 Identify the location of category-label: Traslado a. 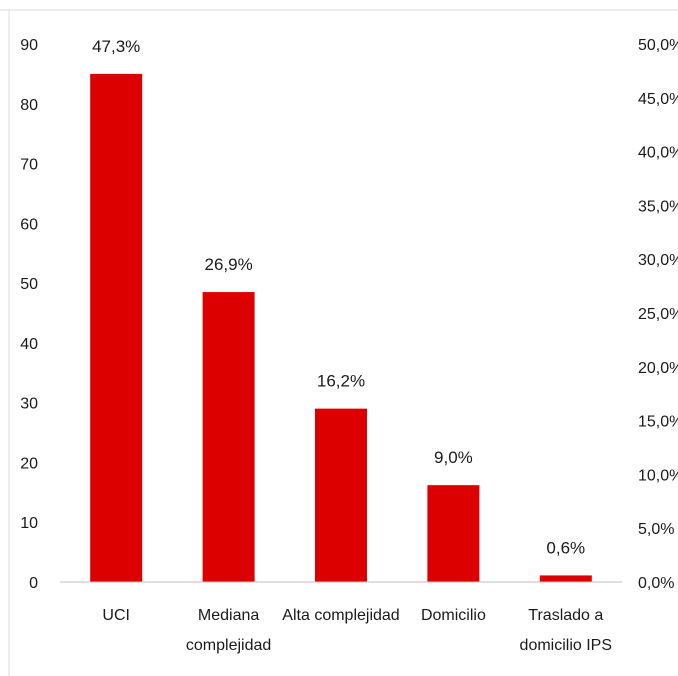
(565, 615).